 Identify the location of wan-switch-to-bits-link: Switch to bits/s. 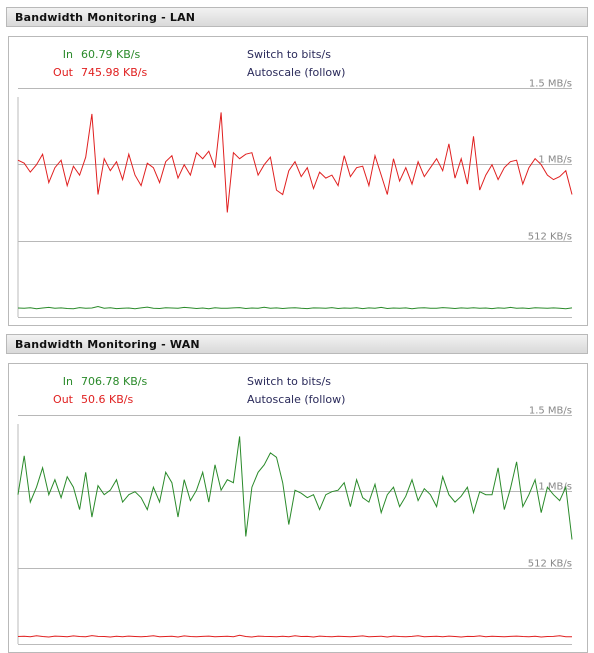
(289, 381).